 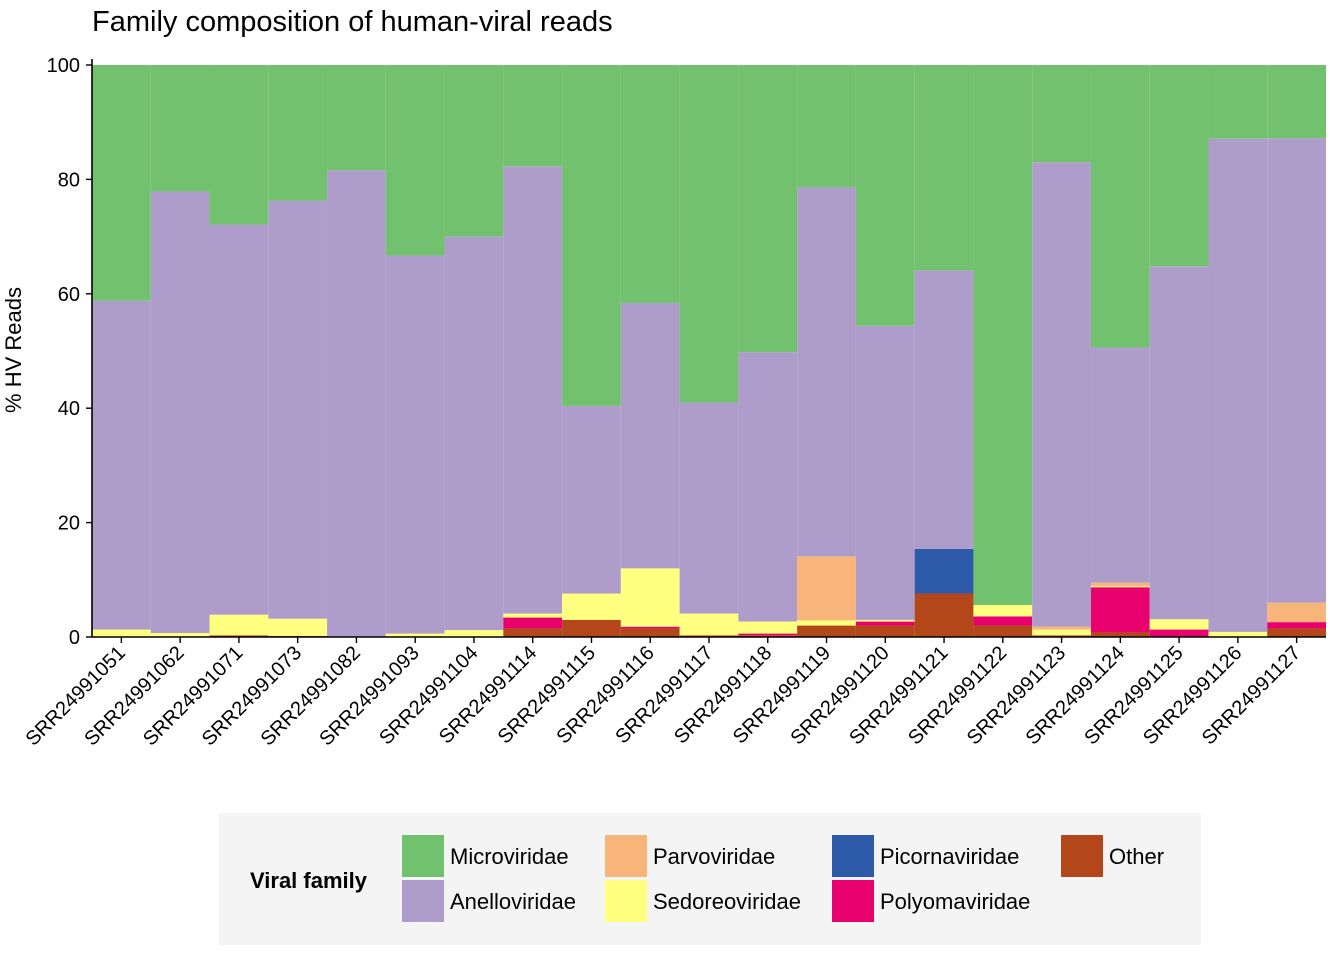 I want to click on legend-label: Microviridae, so click(x=509, y=856).